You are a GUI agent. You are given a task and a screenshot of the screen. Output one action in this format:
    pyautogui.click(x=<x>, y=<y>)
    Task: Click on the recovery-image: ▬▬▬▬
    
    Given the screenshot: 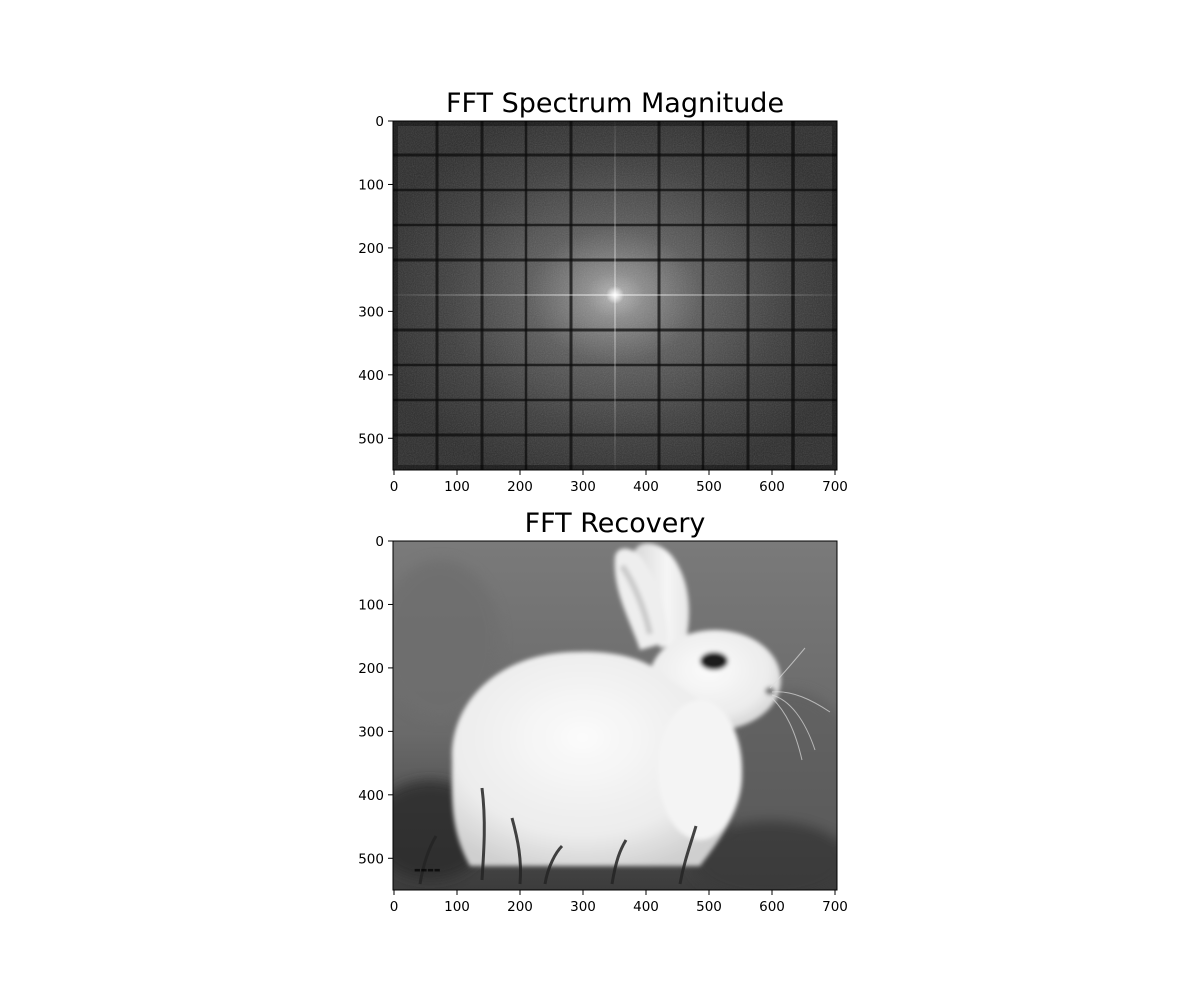 What is the action you would take?
    pyautogui.click(x=615, y=715)
    